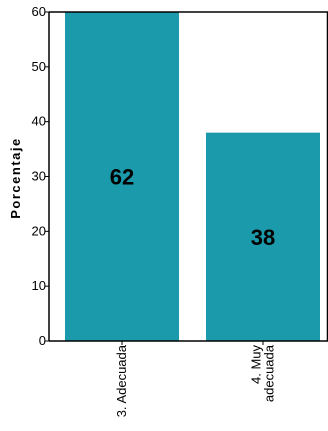  Describe the element at coordinates (192, 207) in the screenshot. I see `data-labels: 62 38` at that location.